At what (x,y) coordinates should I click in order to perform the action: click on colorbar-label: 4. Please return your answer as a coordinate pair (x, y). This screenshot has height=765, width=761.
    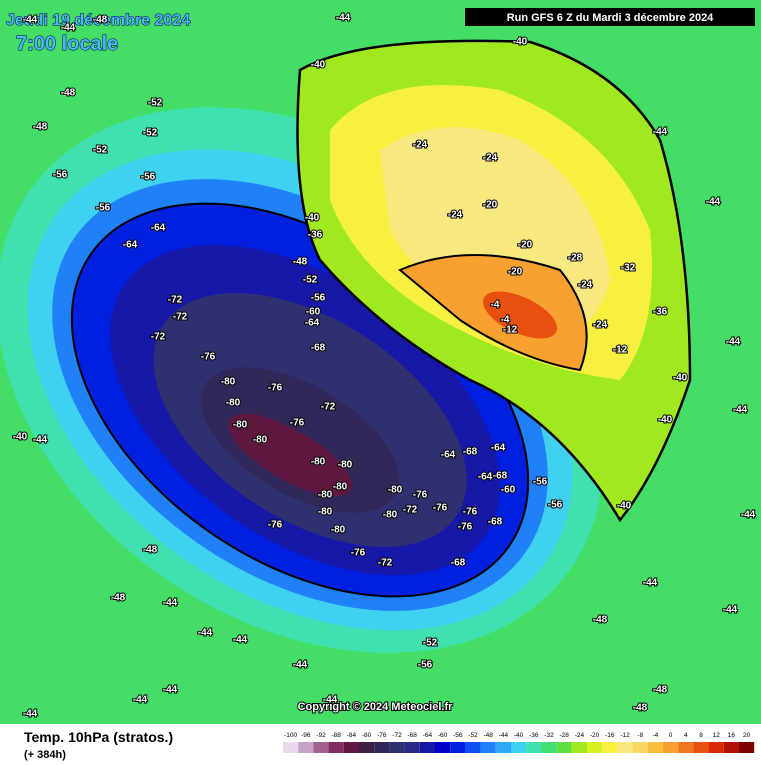
    Looking at the image, I should click on (686, 735).